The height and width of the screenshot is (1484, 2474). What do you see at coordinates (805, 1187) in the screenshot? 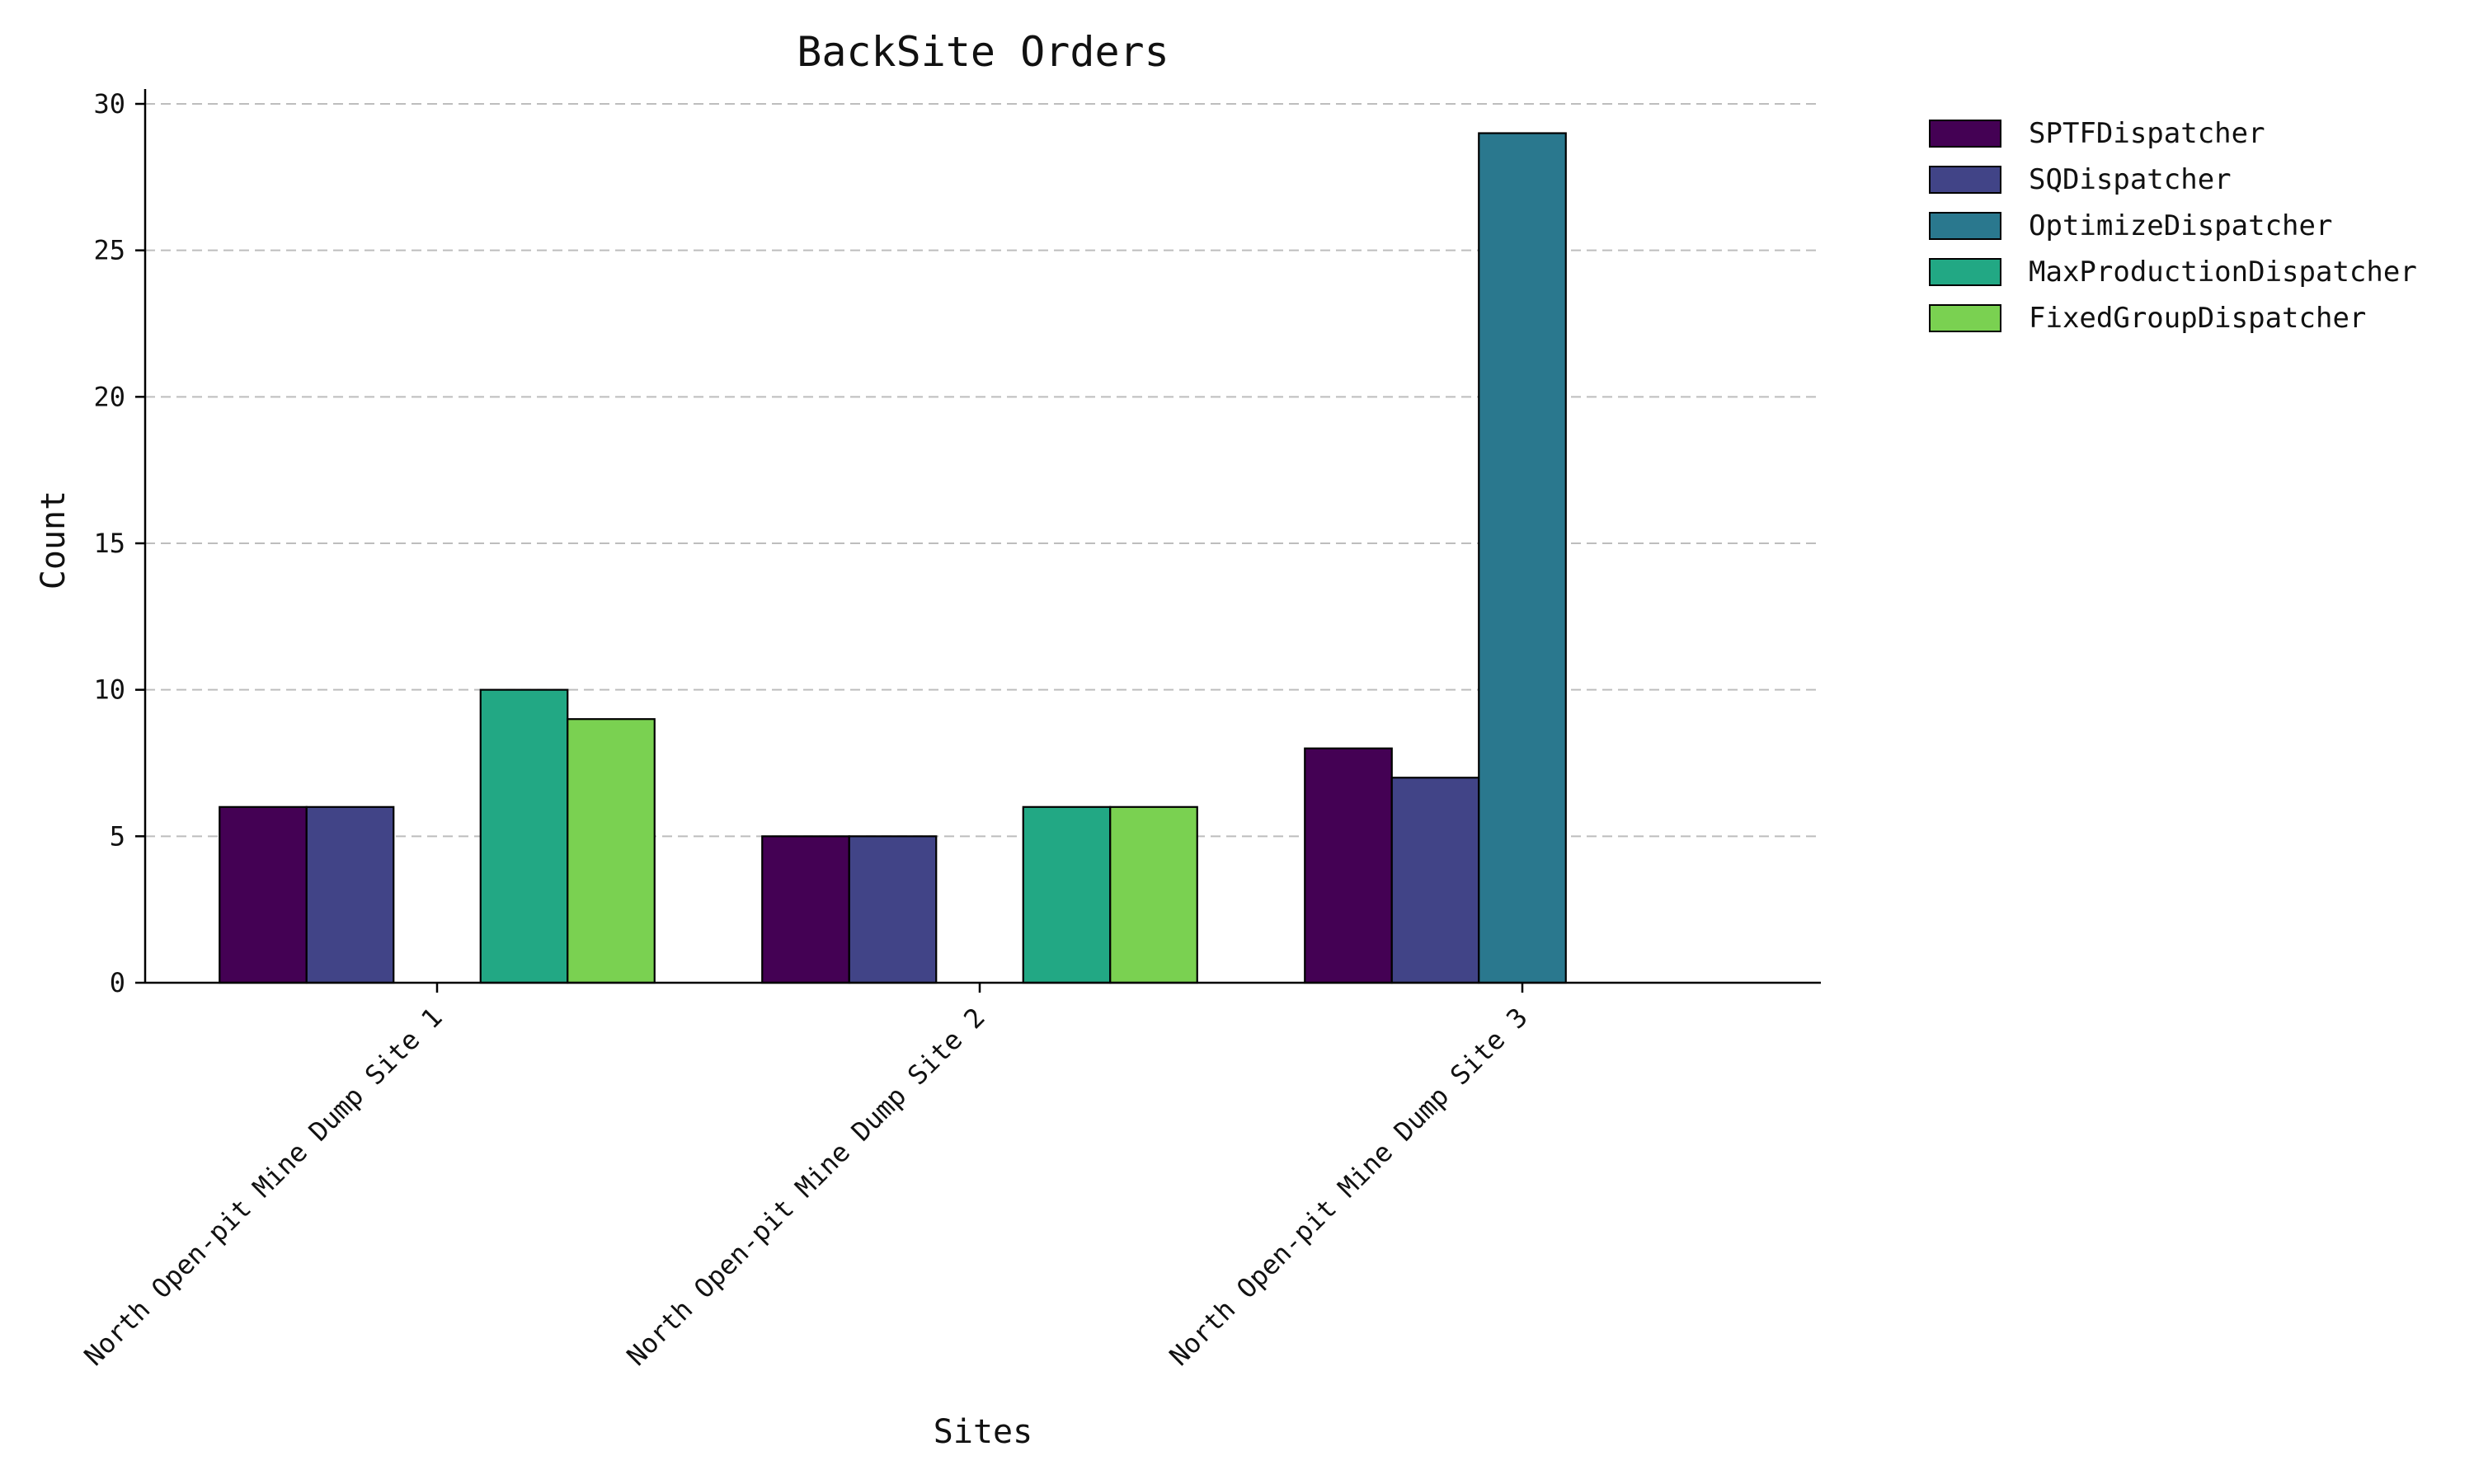
I see `x-tick-label: North Open-pit Mine Dump Site 2` at bounding box center [805, 1187].